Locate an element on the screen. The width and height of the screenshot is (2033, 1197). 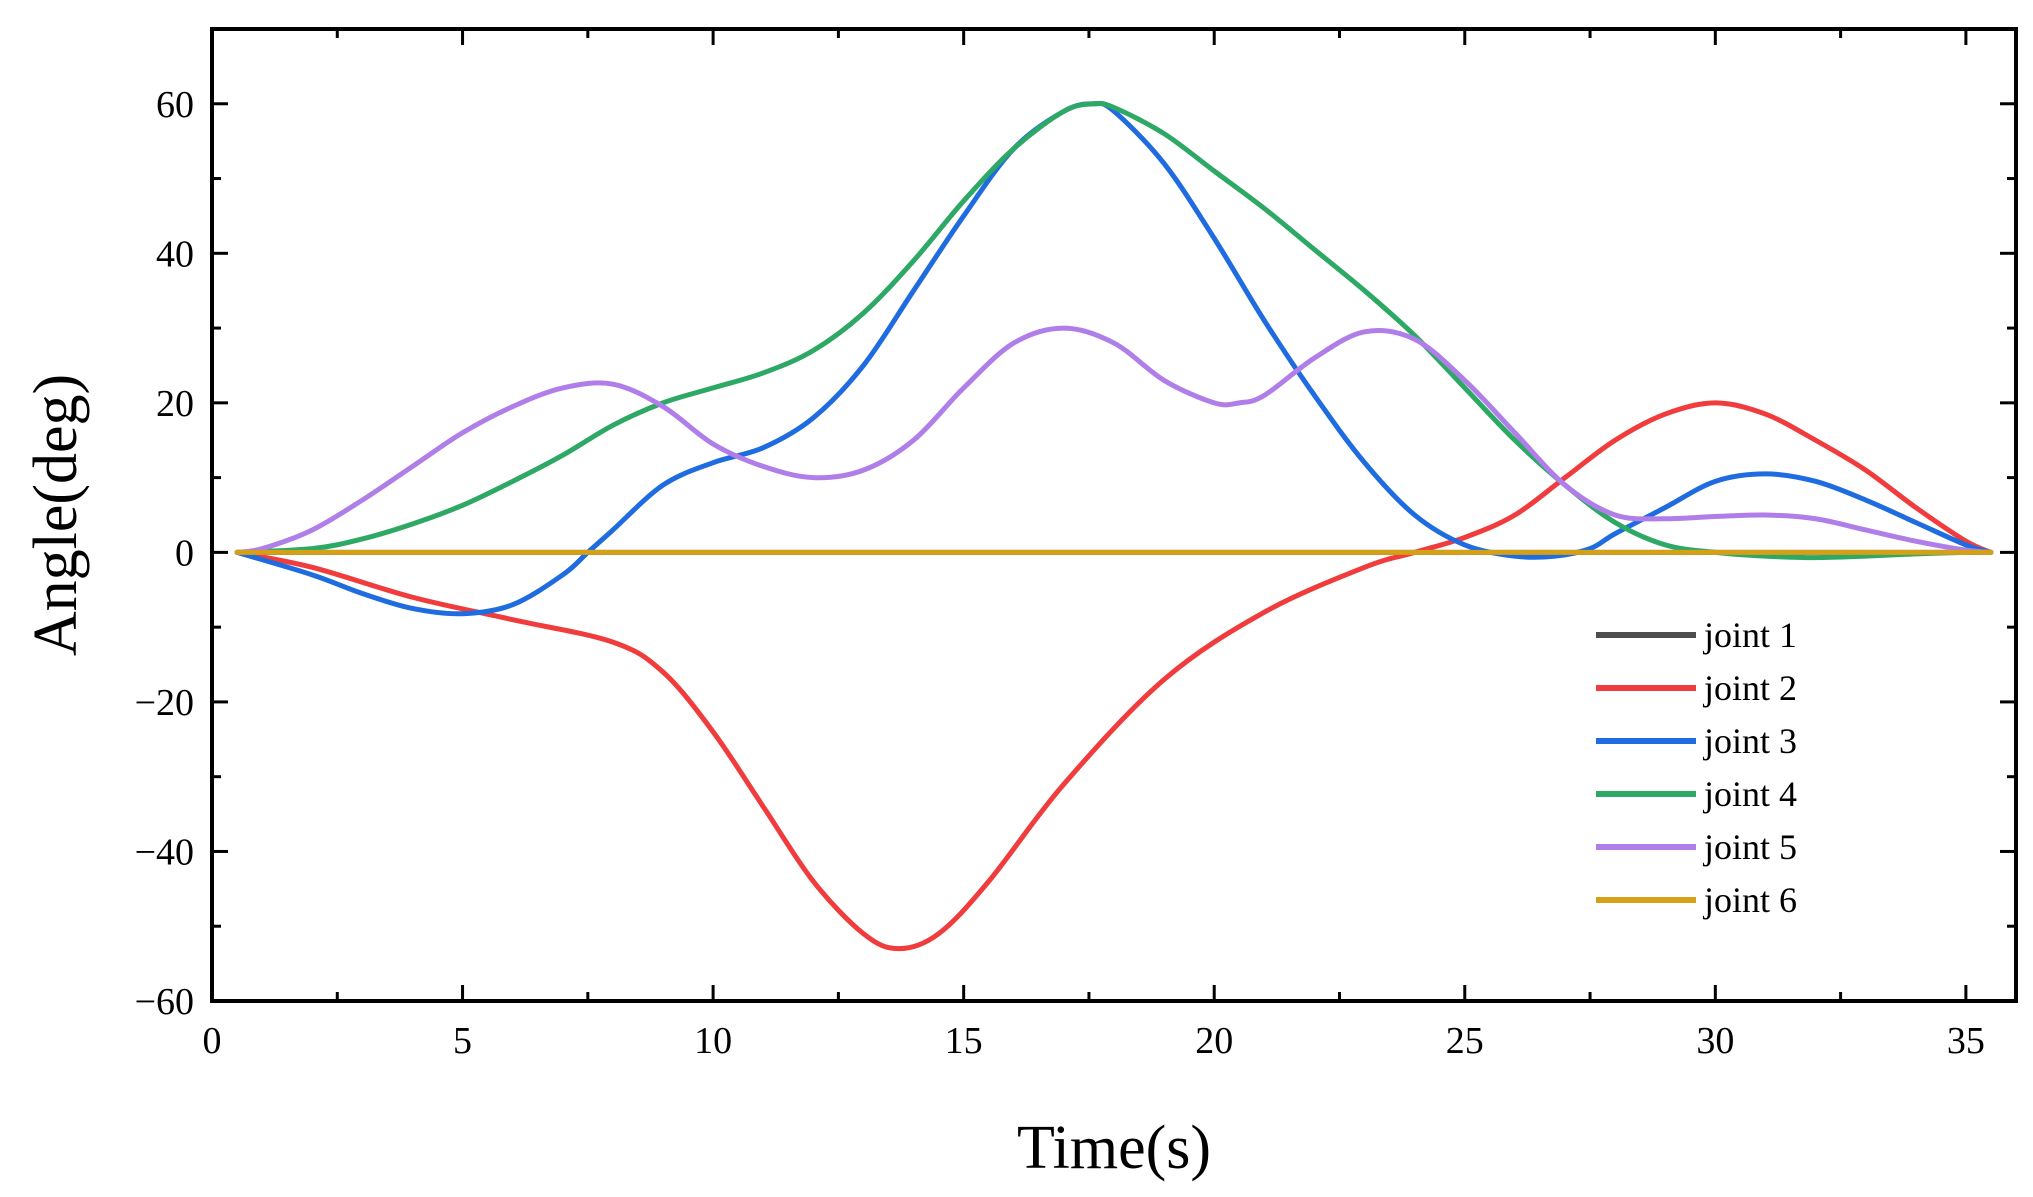
y-axis-title: Angle(deg) is located at coordinates (56, 515).